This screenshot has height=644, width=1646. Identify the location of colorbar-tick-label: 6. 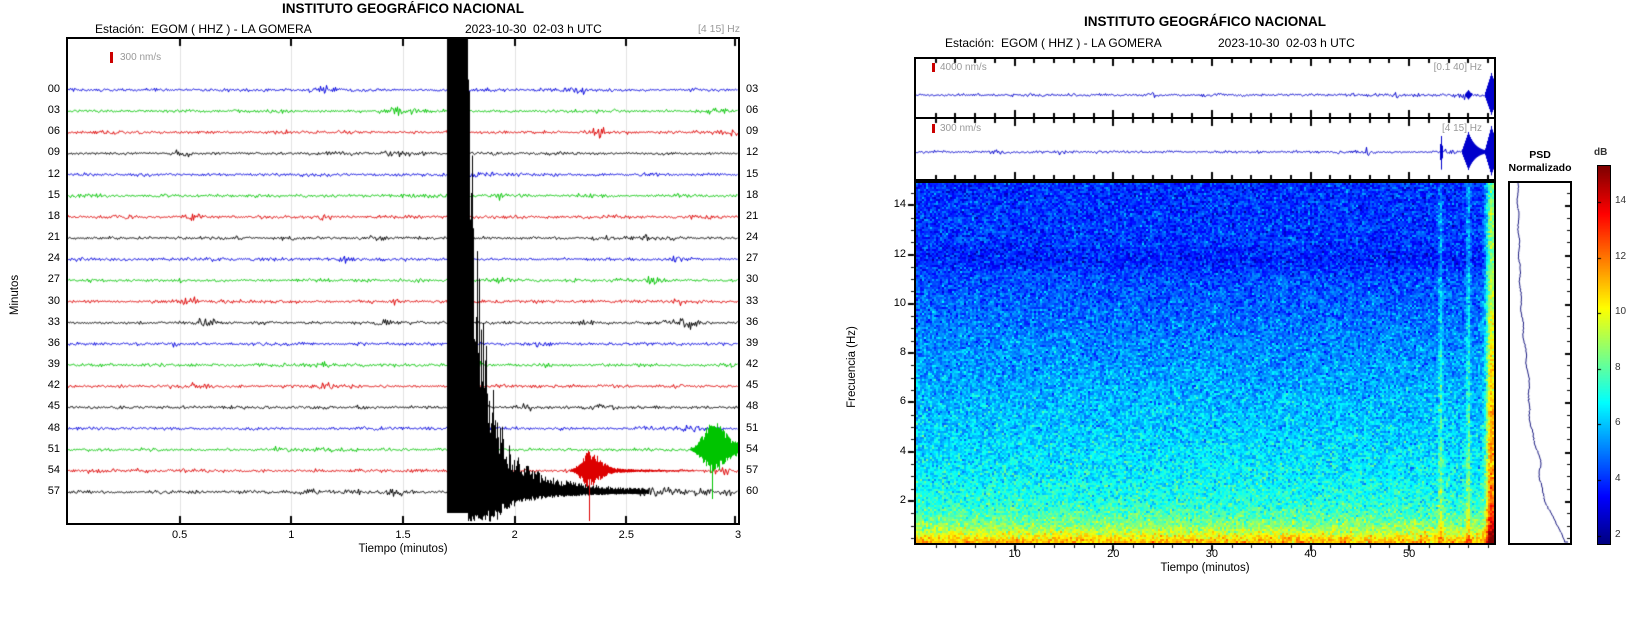
(1618, 422).